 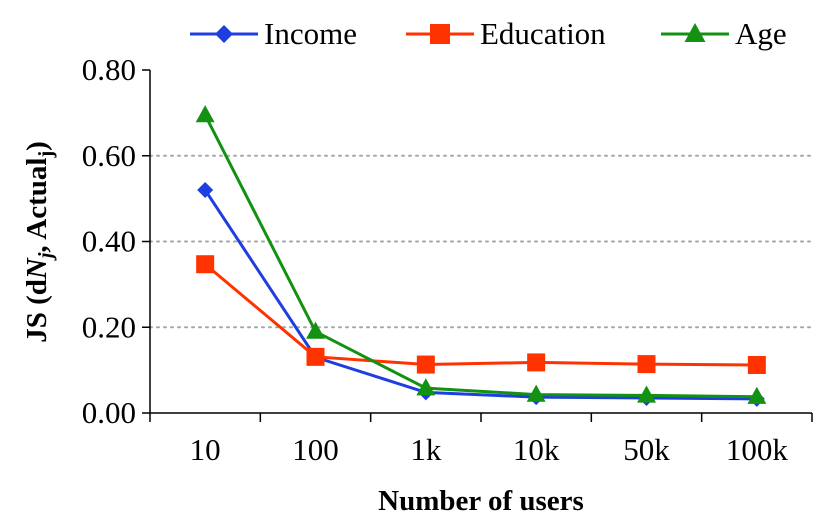 I want to click on x-tick-label: 10, so click(x=205, y=449).